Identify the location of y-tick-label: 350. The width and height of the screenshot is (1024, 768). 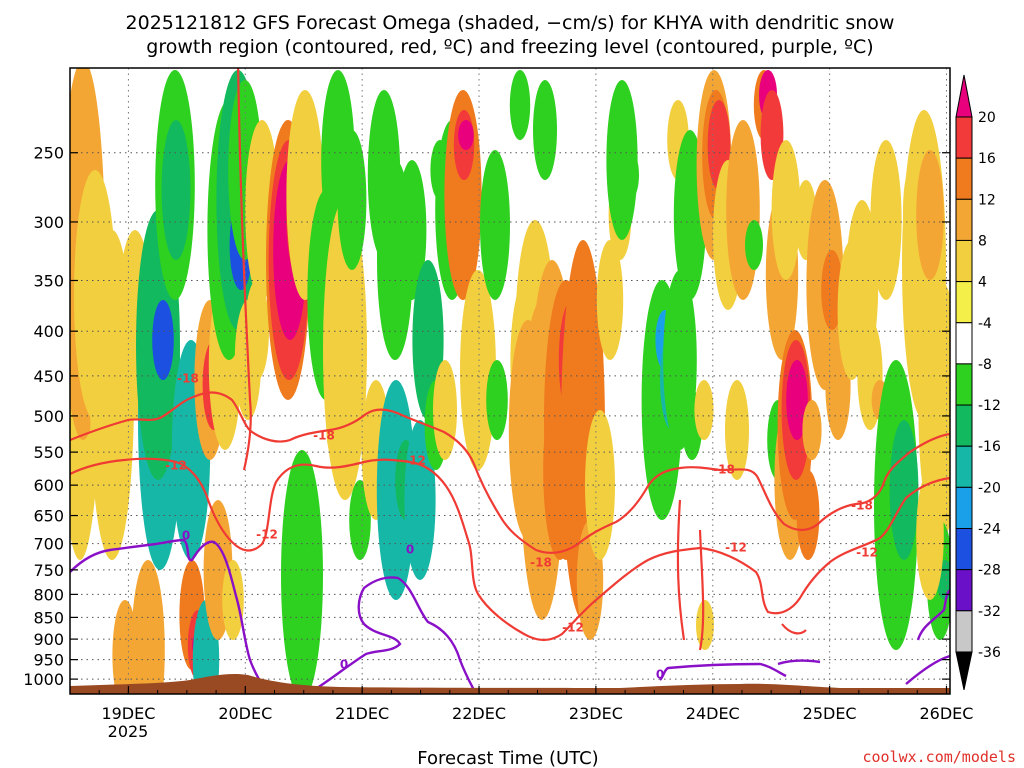
(48, 280).